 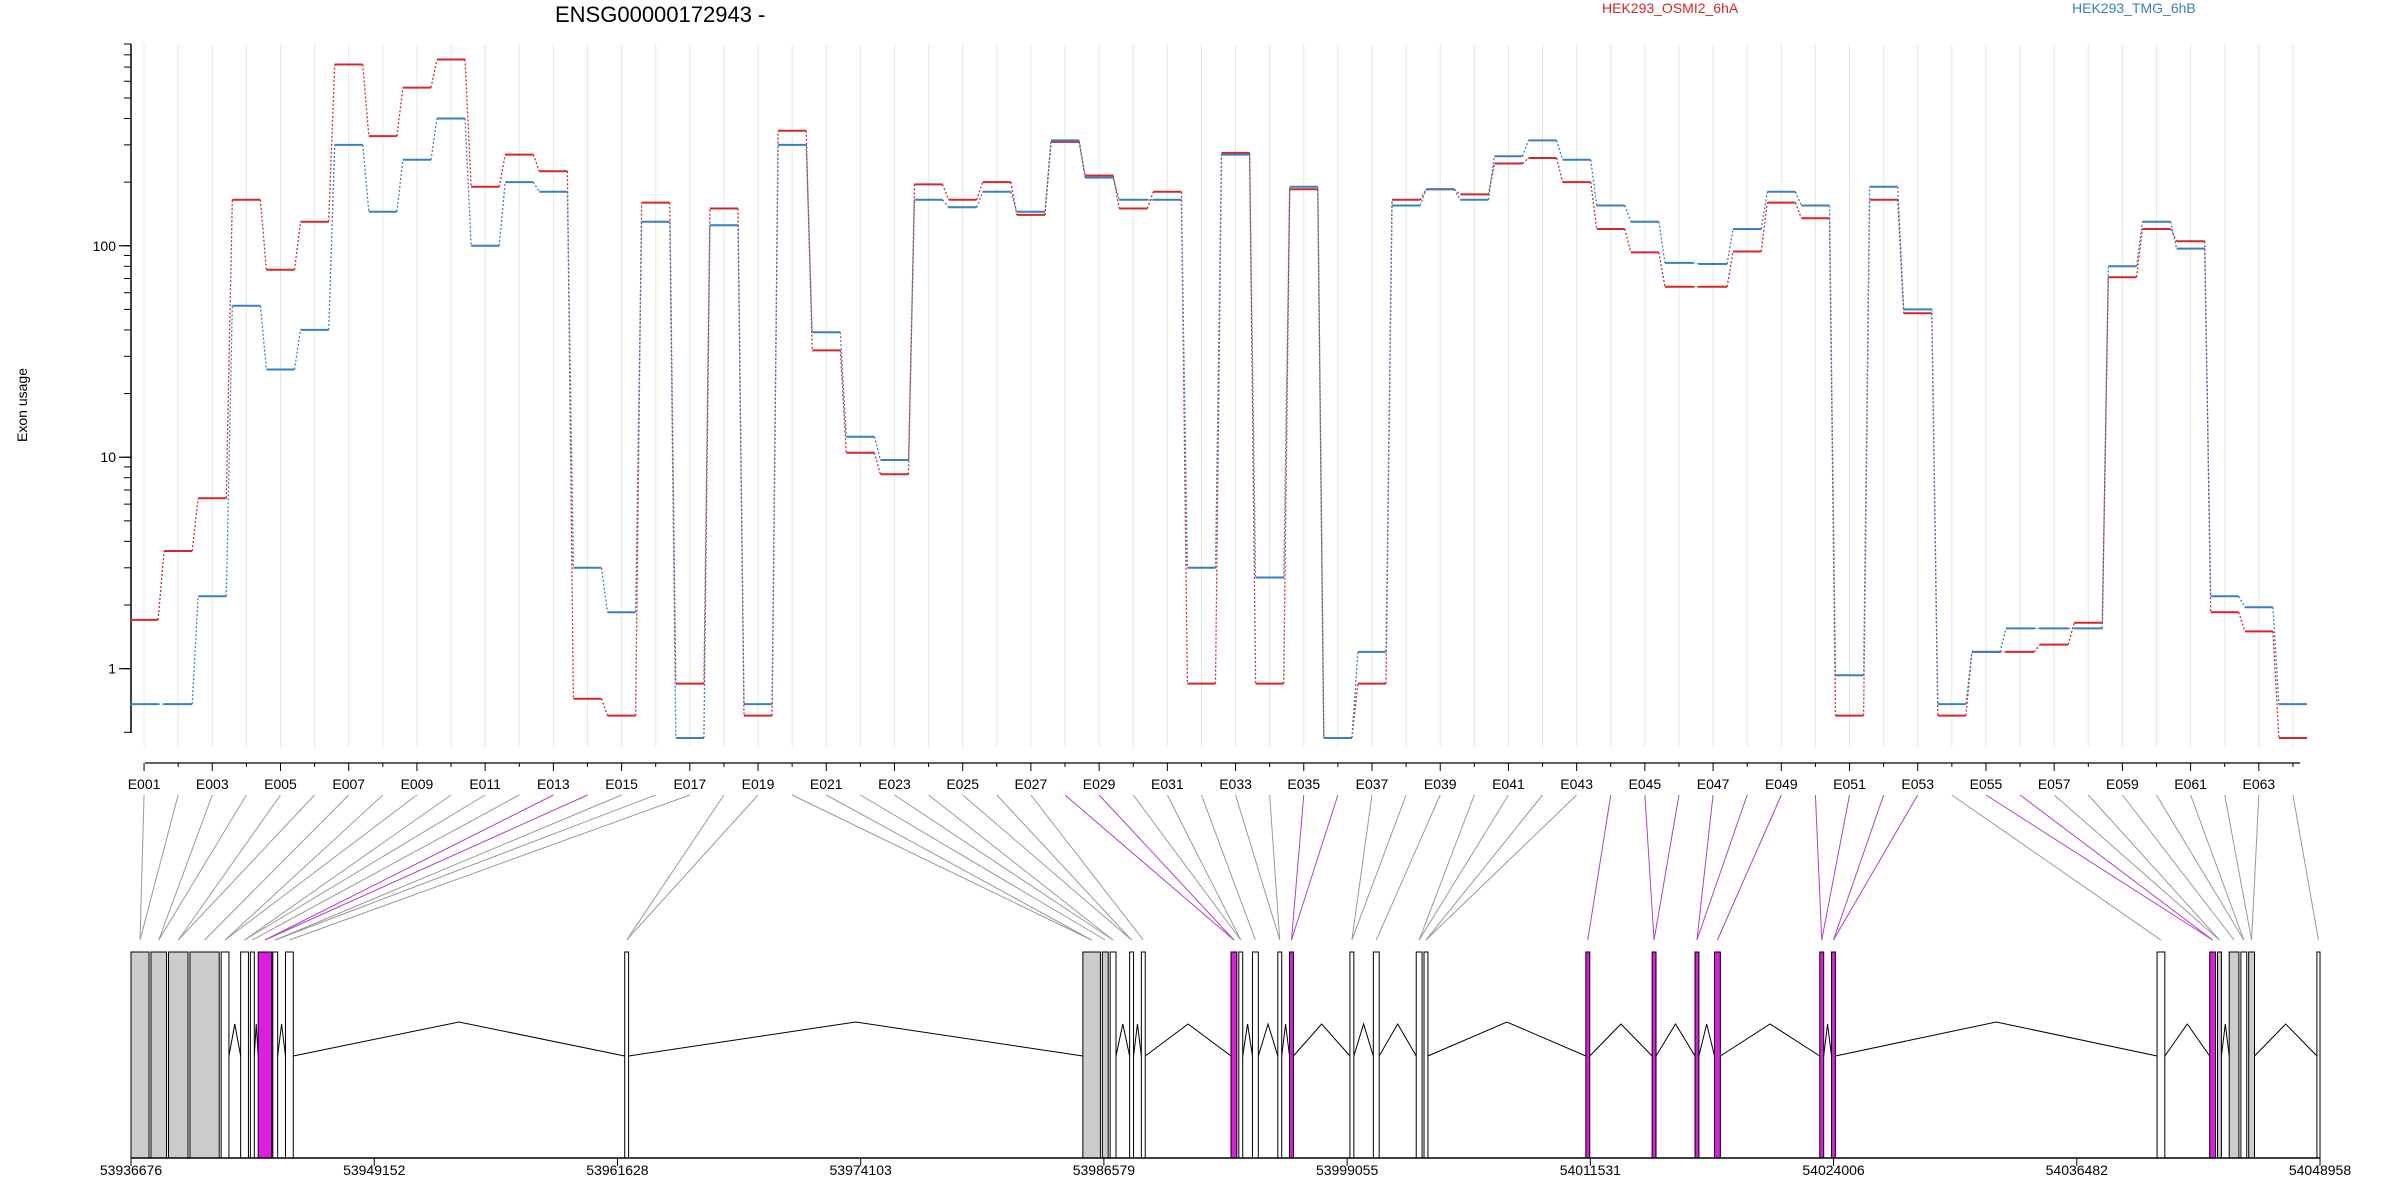 I want to click on exon-tick-label: E011, so click(x=485, y=784).